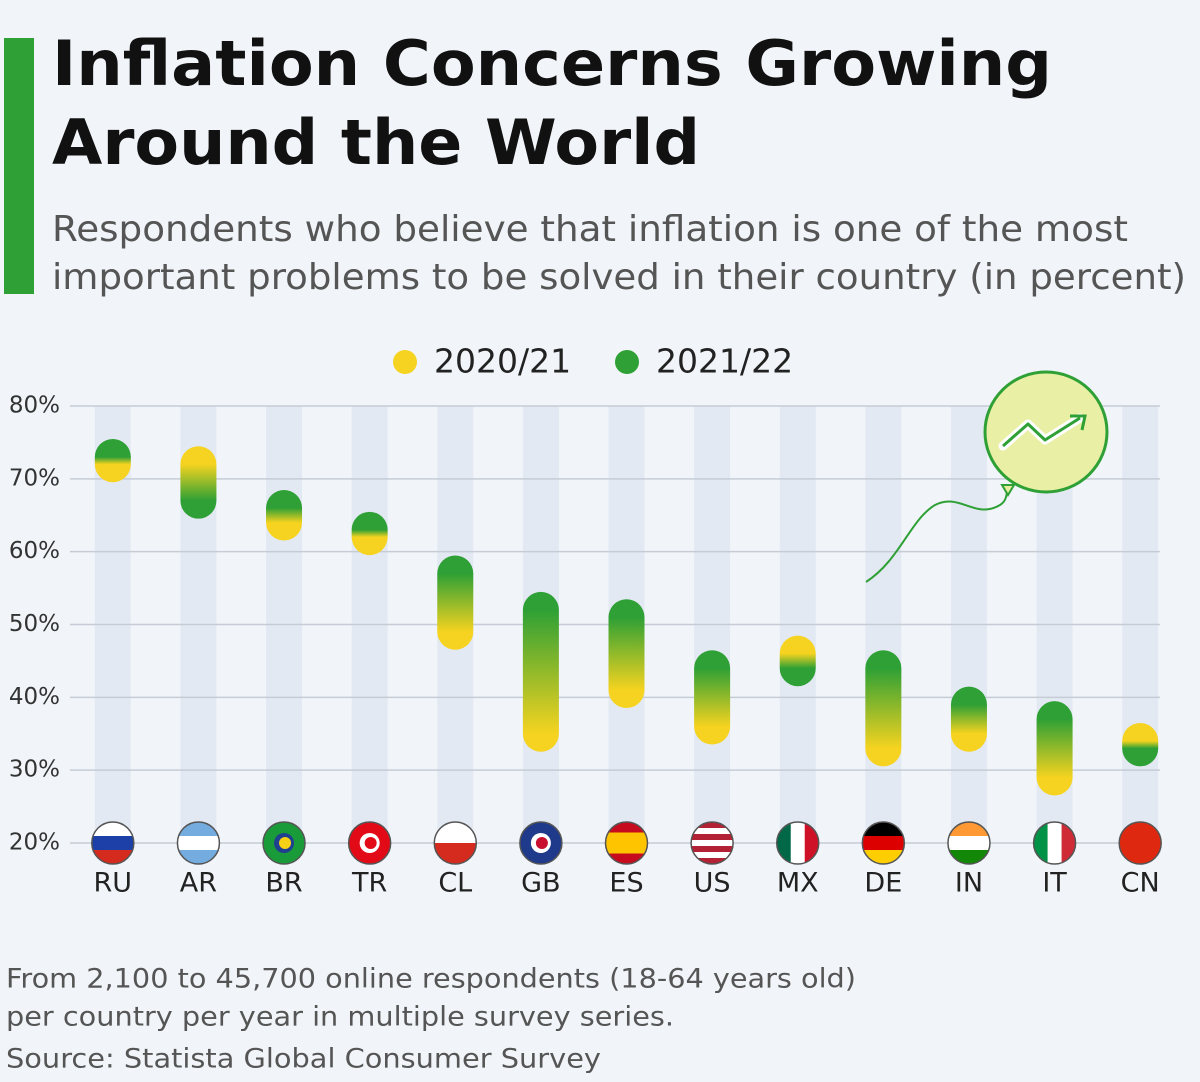 The image size is (1200, 1082). Describe the element at coordinates (455, 883) in the screenshot. I see `x-tick-label: CL` at that location.